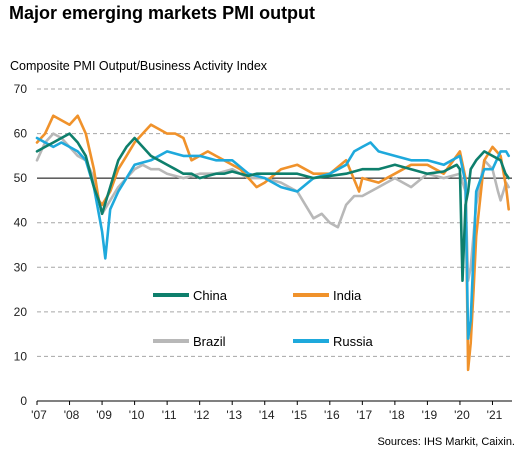 This screenshot has width=527, height=459. What do you see at coordinates (495, 415) in the screenshot?
I see `x-tick-label: '21` at bounding box center [495, 415].